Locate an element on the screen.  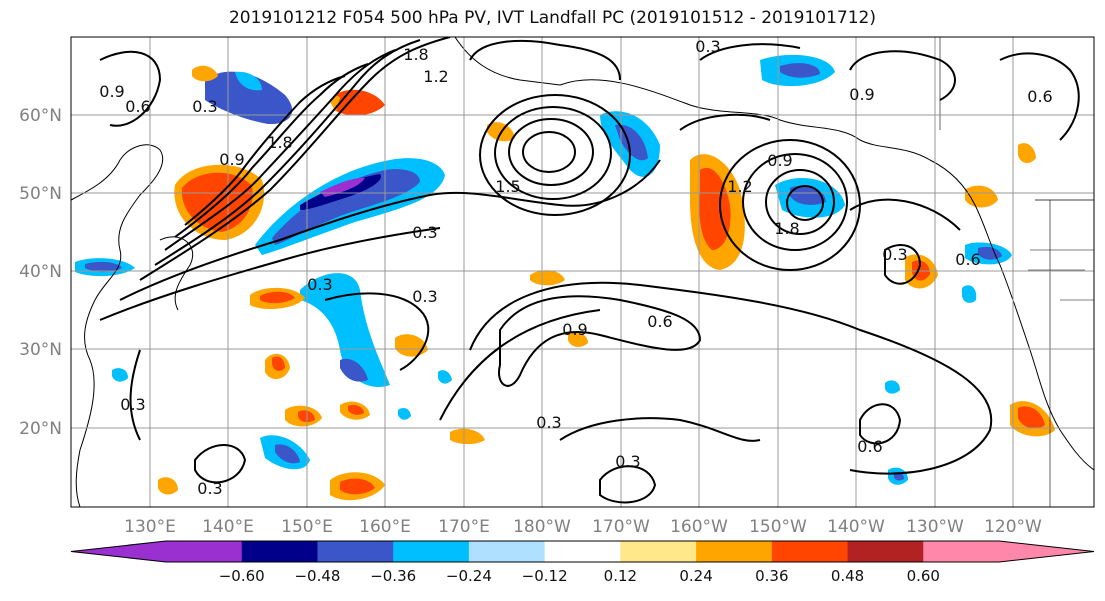
colorbar-tick-label: 0.36 is located at coordinates (771, 576).